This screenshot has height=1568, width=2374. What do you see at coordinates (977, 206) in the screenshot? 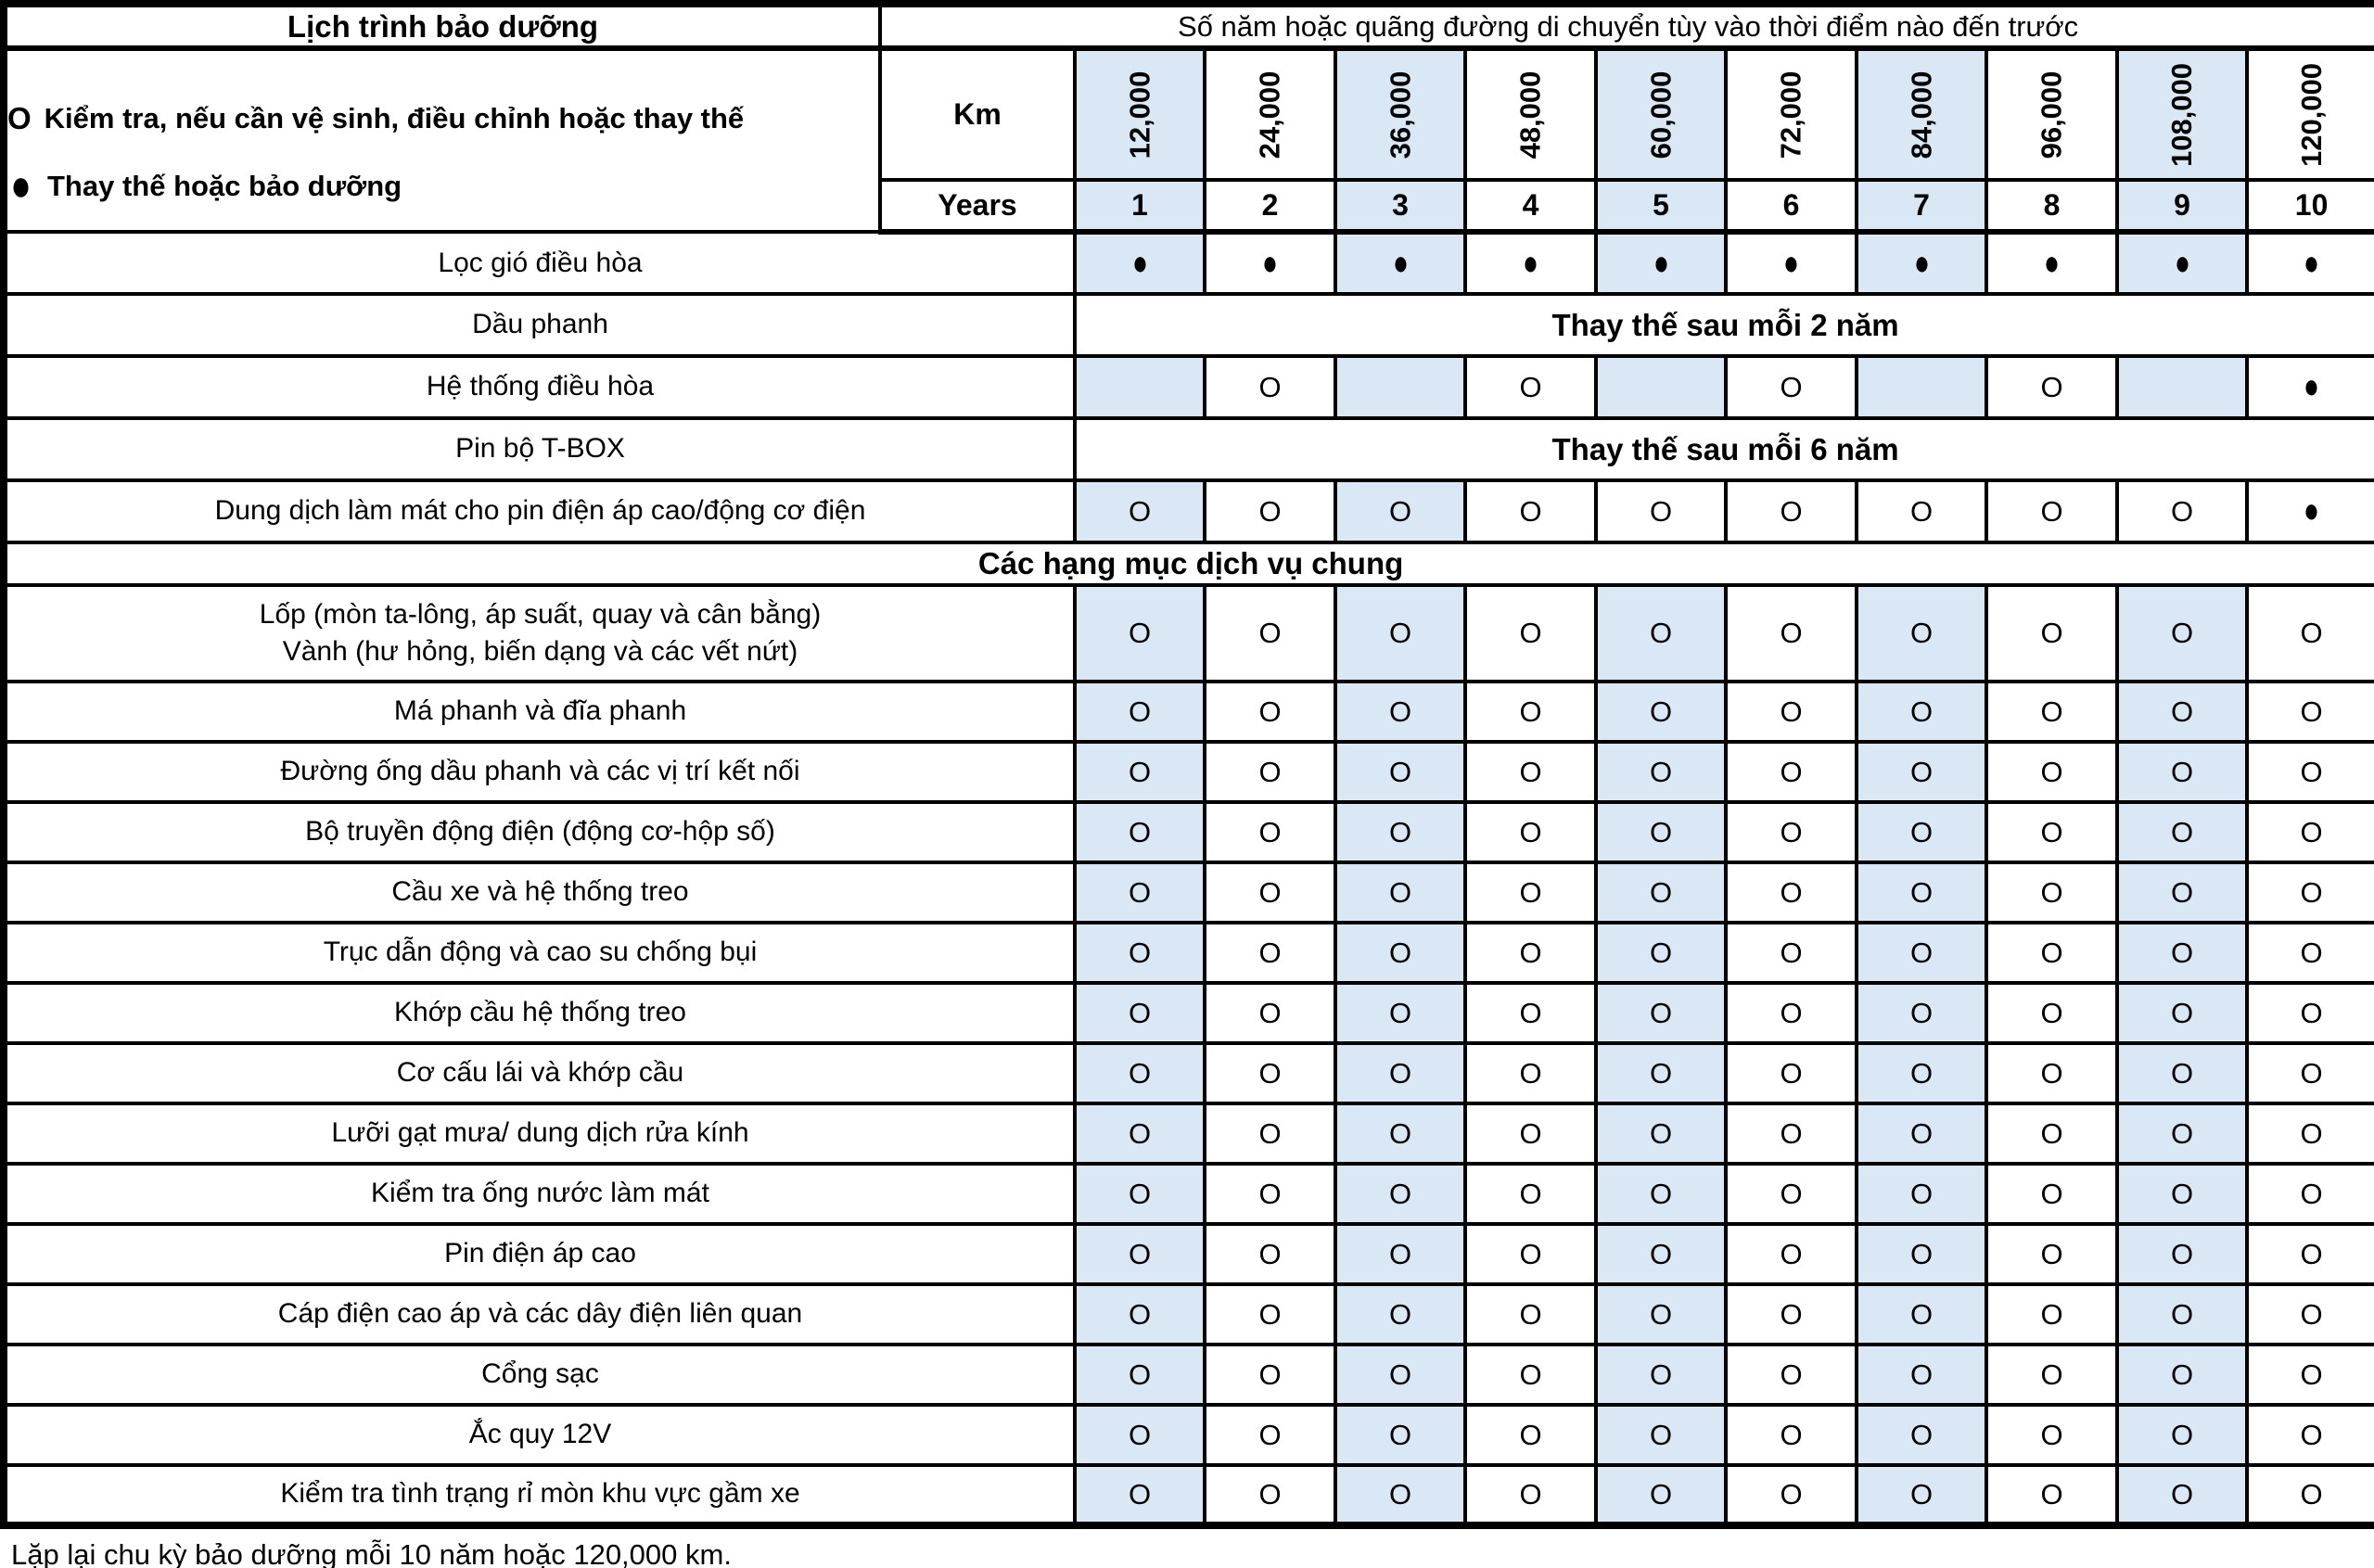
I see `years-label: Years` at bounding box center [977, 206].